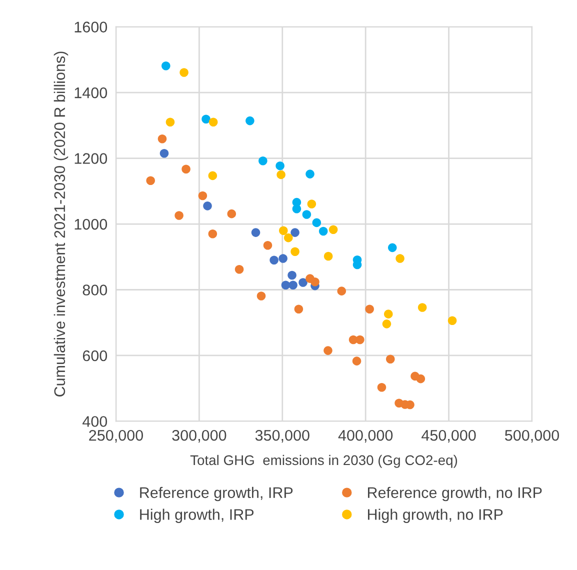  I want to click on x-tick-label: 300,000, so click(199, 436).